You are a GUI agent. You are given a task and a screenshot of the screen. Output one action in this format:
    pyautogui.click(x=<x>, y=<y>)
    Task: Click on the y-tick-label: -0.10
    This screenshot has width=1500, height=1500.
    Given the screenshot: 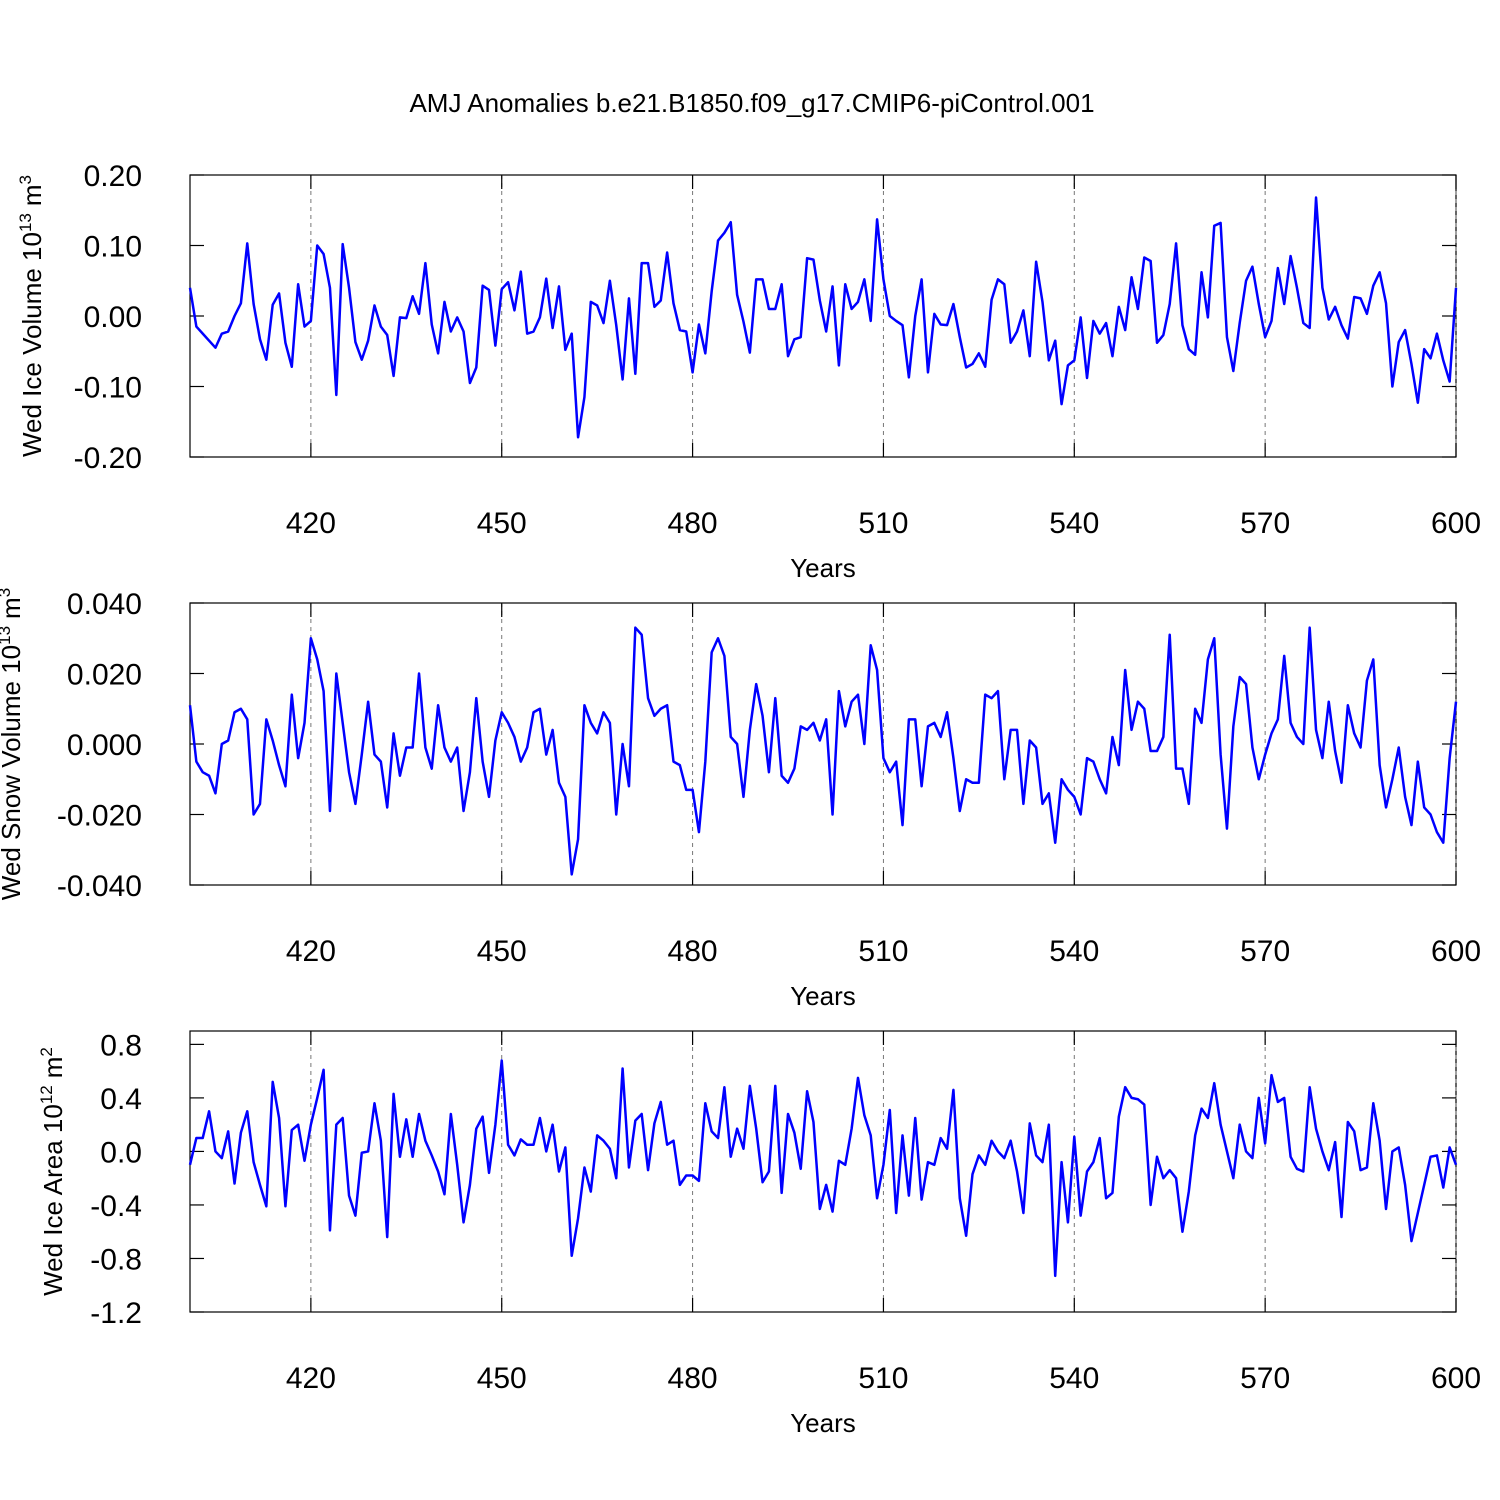 What is the action you would take?
    pyautogui.click(x=108, y=388)
    